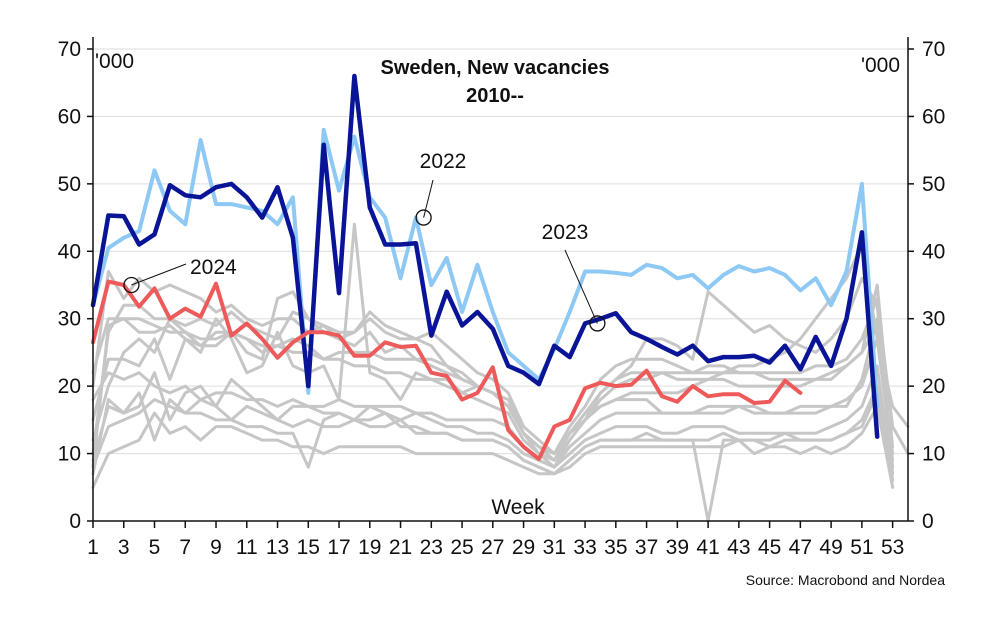 The width and height of the screenshot is (1000, 630). What do you see at coordinates (584, 547) in the screenshot?
I see `x-tick-label: 33` at bounding box center [584, 547].